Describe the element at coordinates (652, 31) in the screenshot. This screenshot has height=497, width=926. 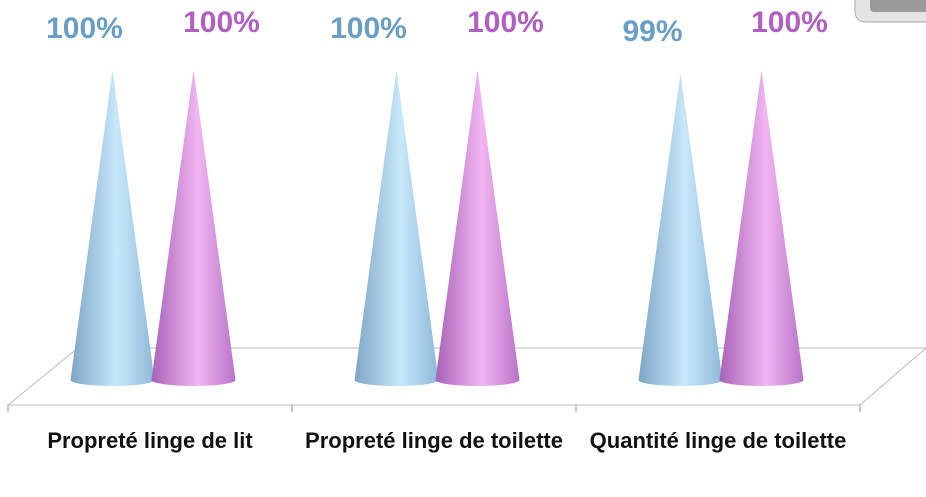
I see `value-label: 99%` at that location.